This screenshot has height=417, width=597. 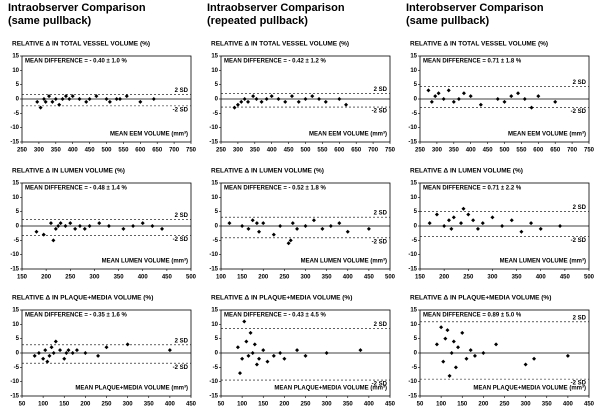 I want to click on x-tick-label: 550, so click(x=322, y=151).